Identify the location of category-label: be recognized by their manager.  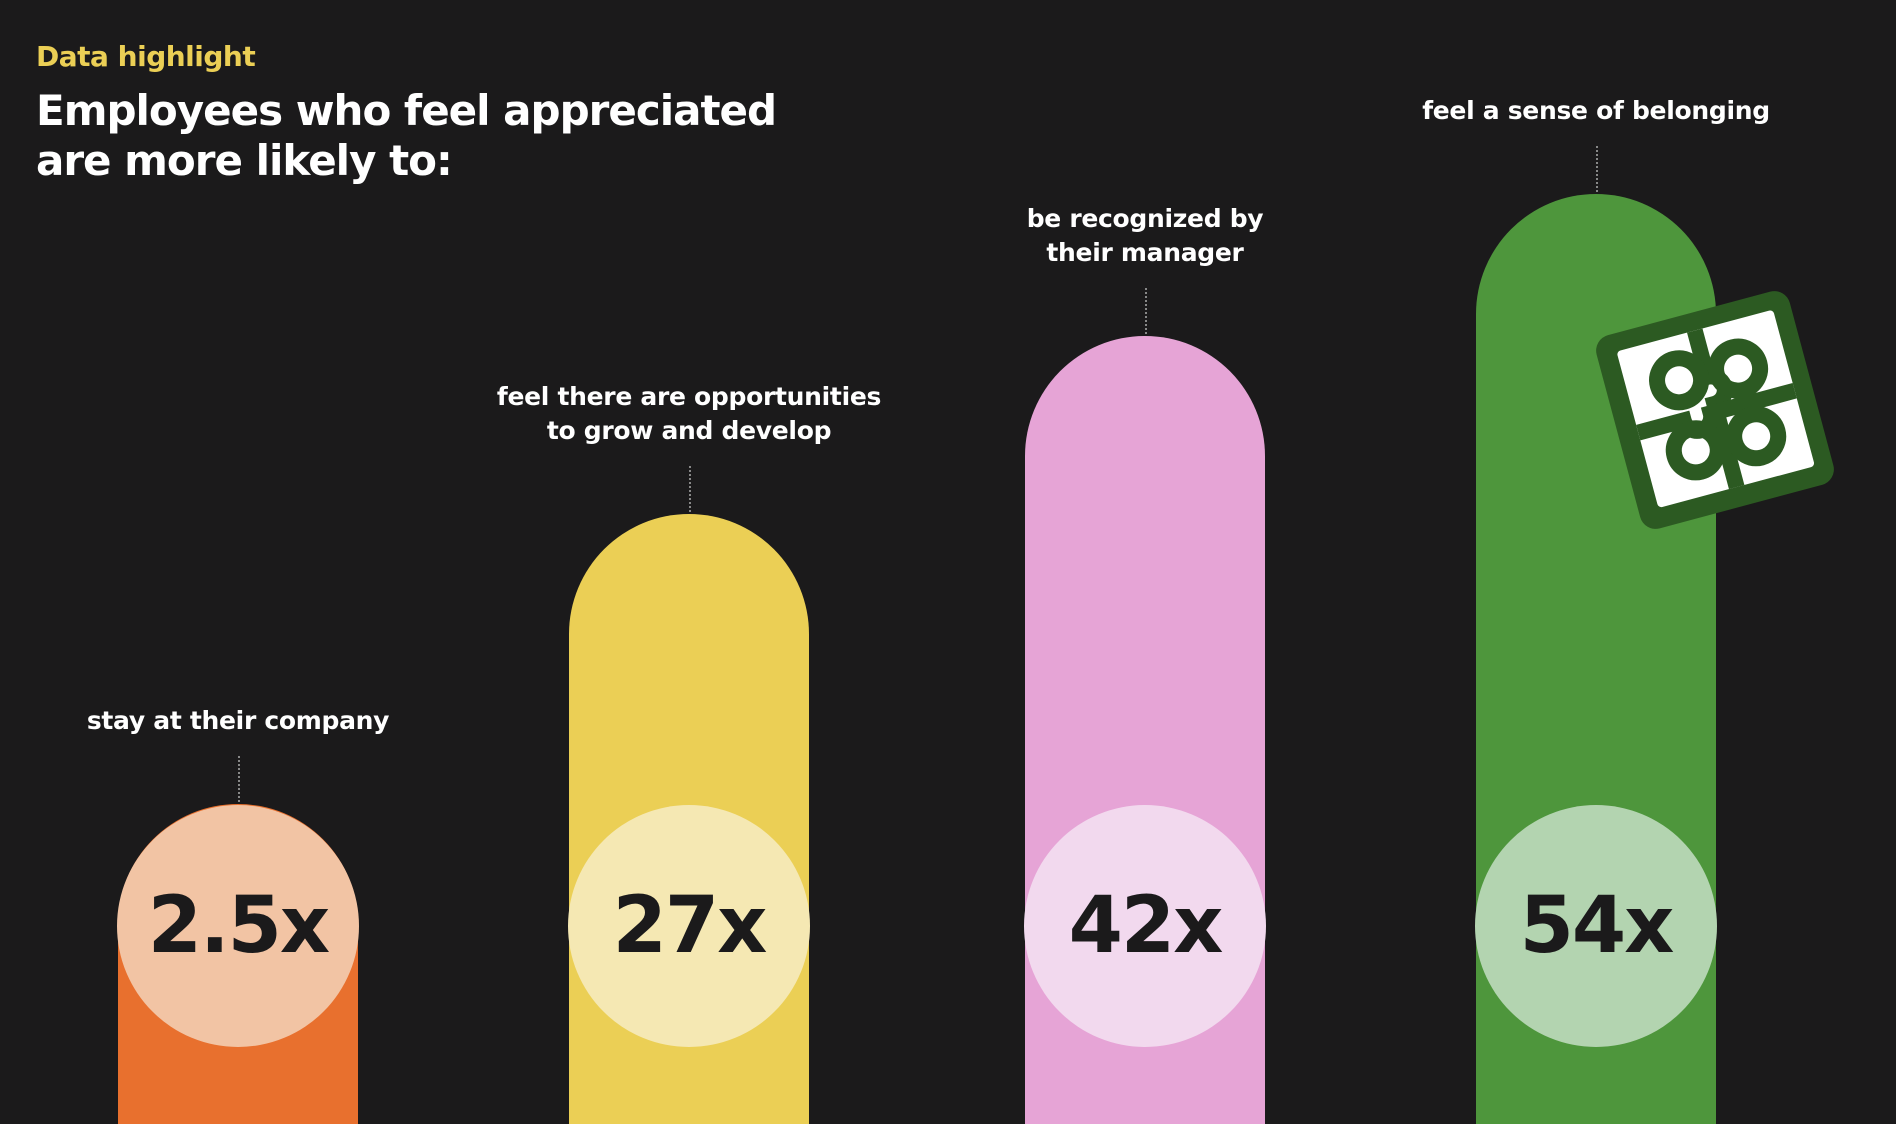
(1145, 236).